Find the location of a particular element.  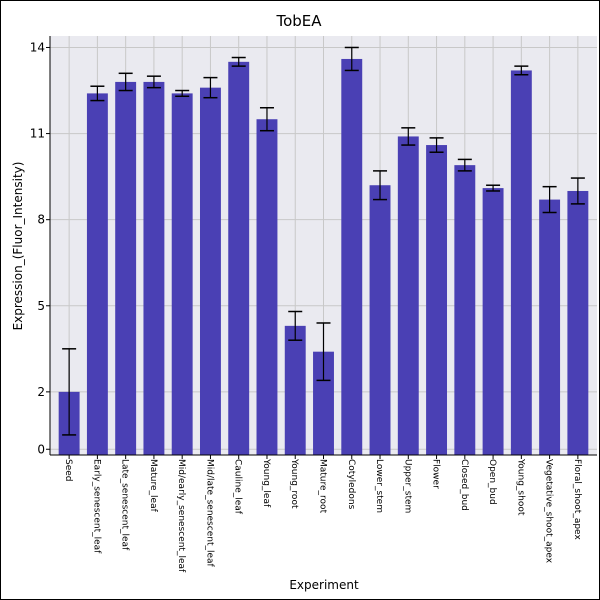

y-tick-label: 0 is located at coordinates (41, 449).